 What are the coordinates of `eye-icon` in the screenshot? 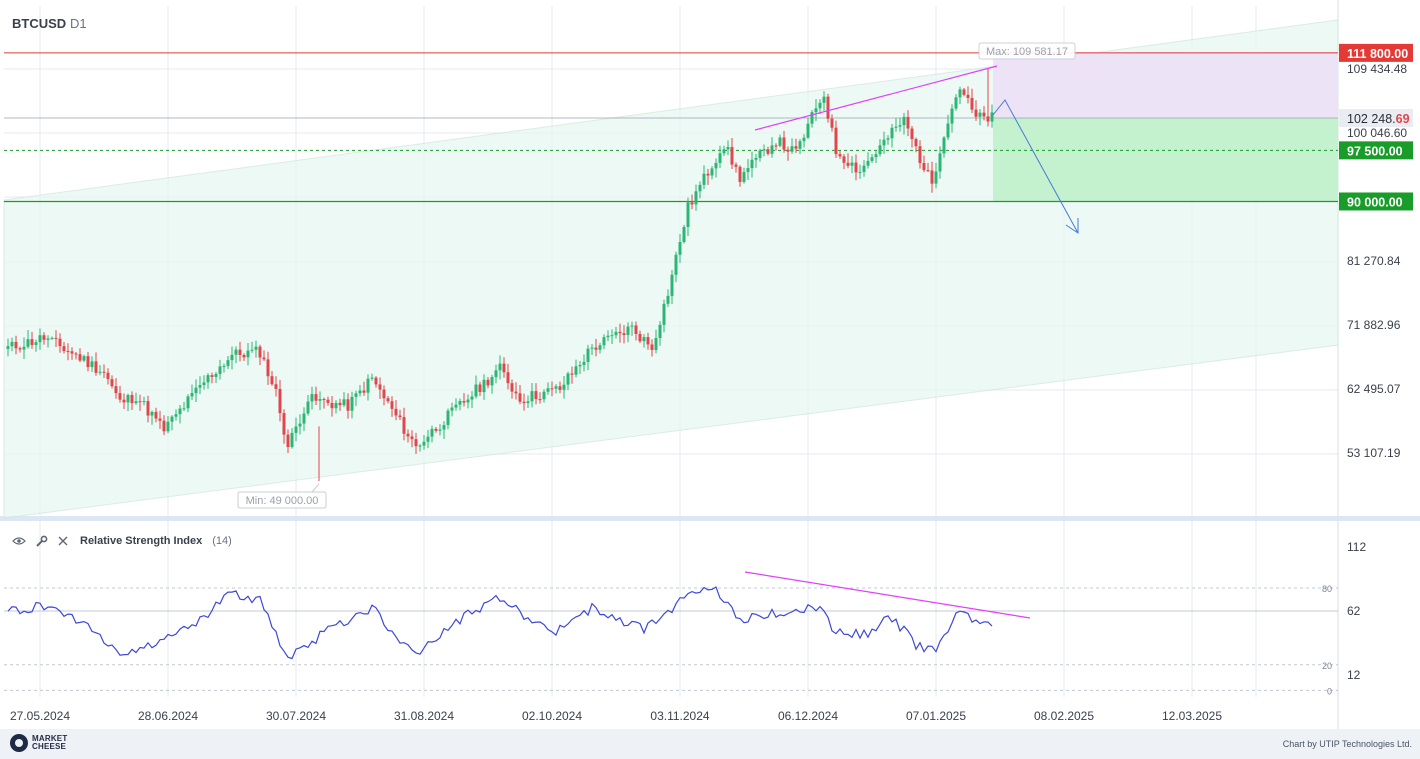 It's located at (19, 541).